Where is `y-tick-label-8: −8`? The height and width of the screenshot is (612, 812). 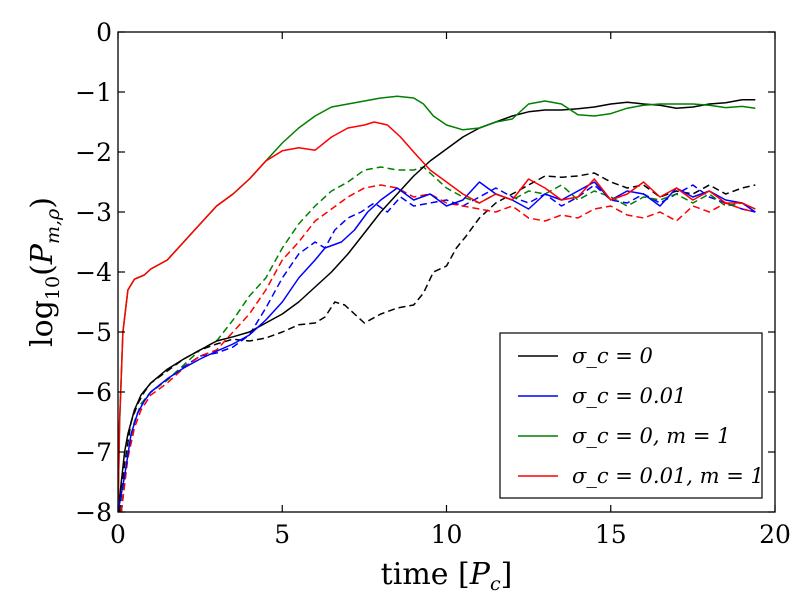
y-tick-label-8: −8 is located at coordinates (93, 512).